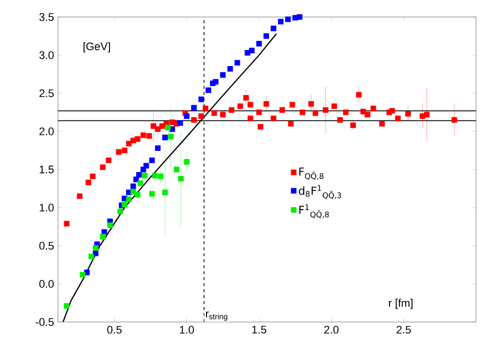 The image size is (500, 350). Describe the element at coordinates (45, 322) in the screenshot. I see `y-tick-label: -0.5` at that location.